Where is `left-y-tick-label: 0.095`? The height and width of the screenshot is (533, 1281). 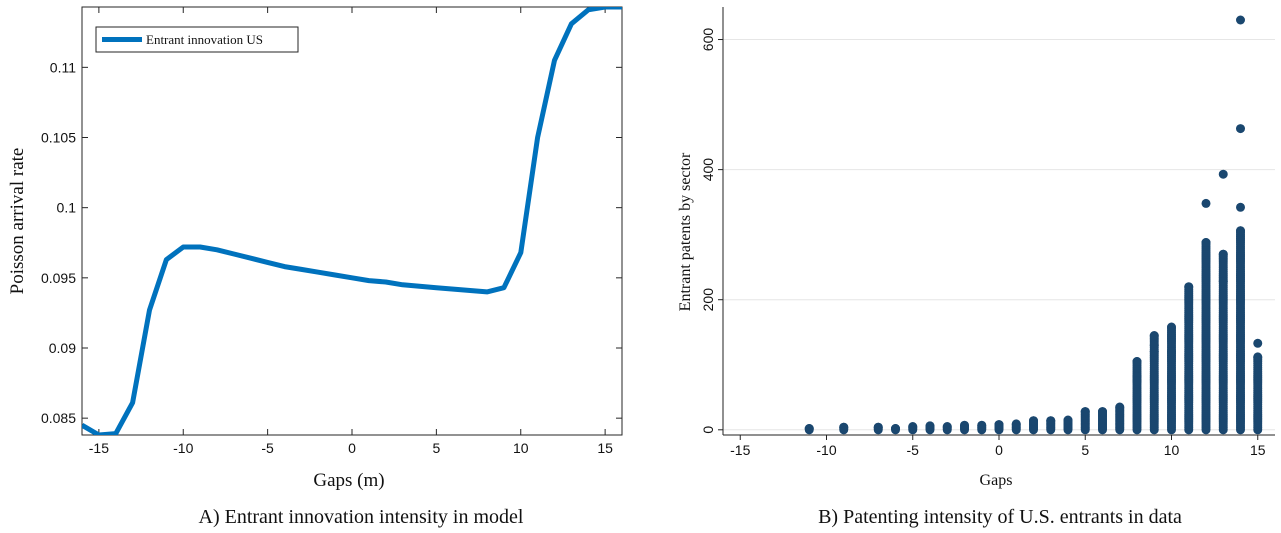 left-y-tick-label: 0.095 is located at coordinates (58, 278).